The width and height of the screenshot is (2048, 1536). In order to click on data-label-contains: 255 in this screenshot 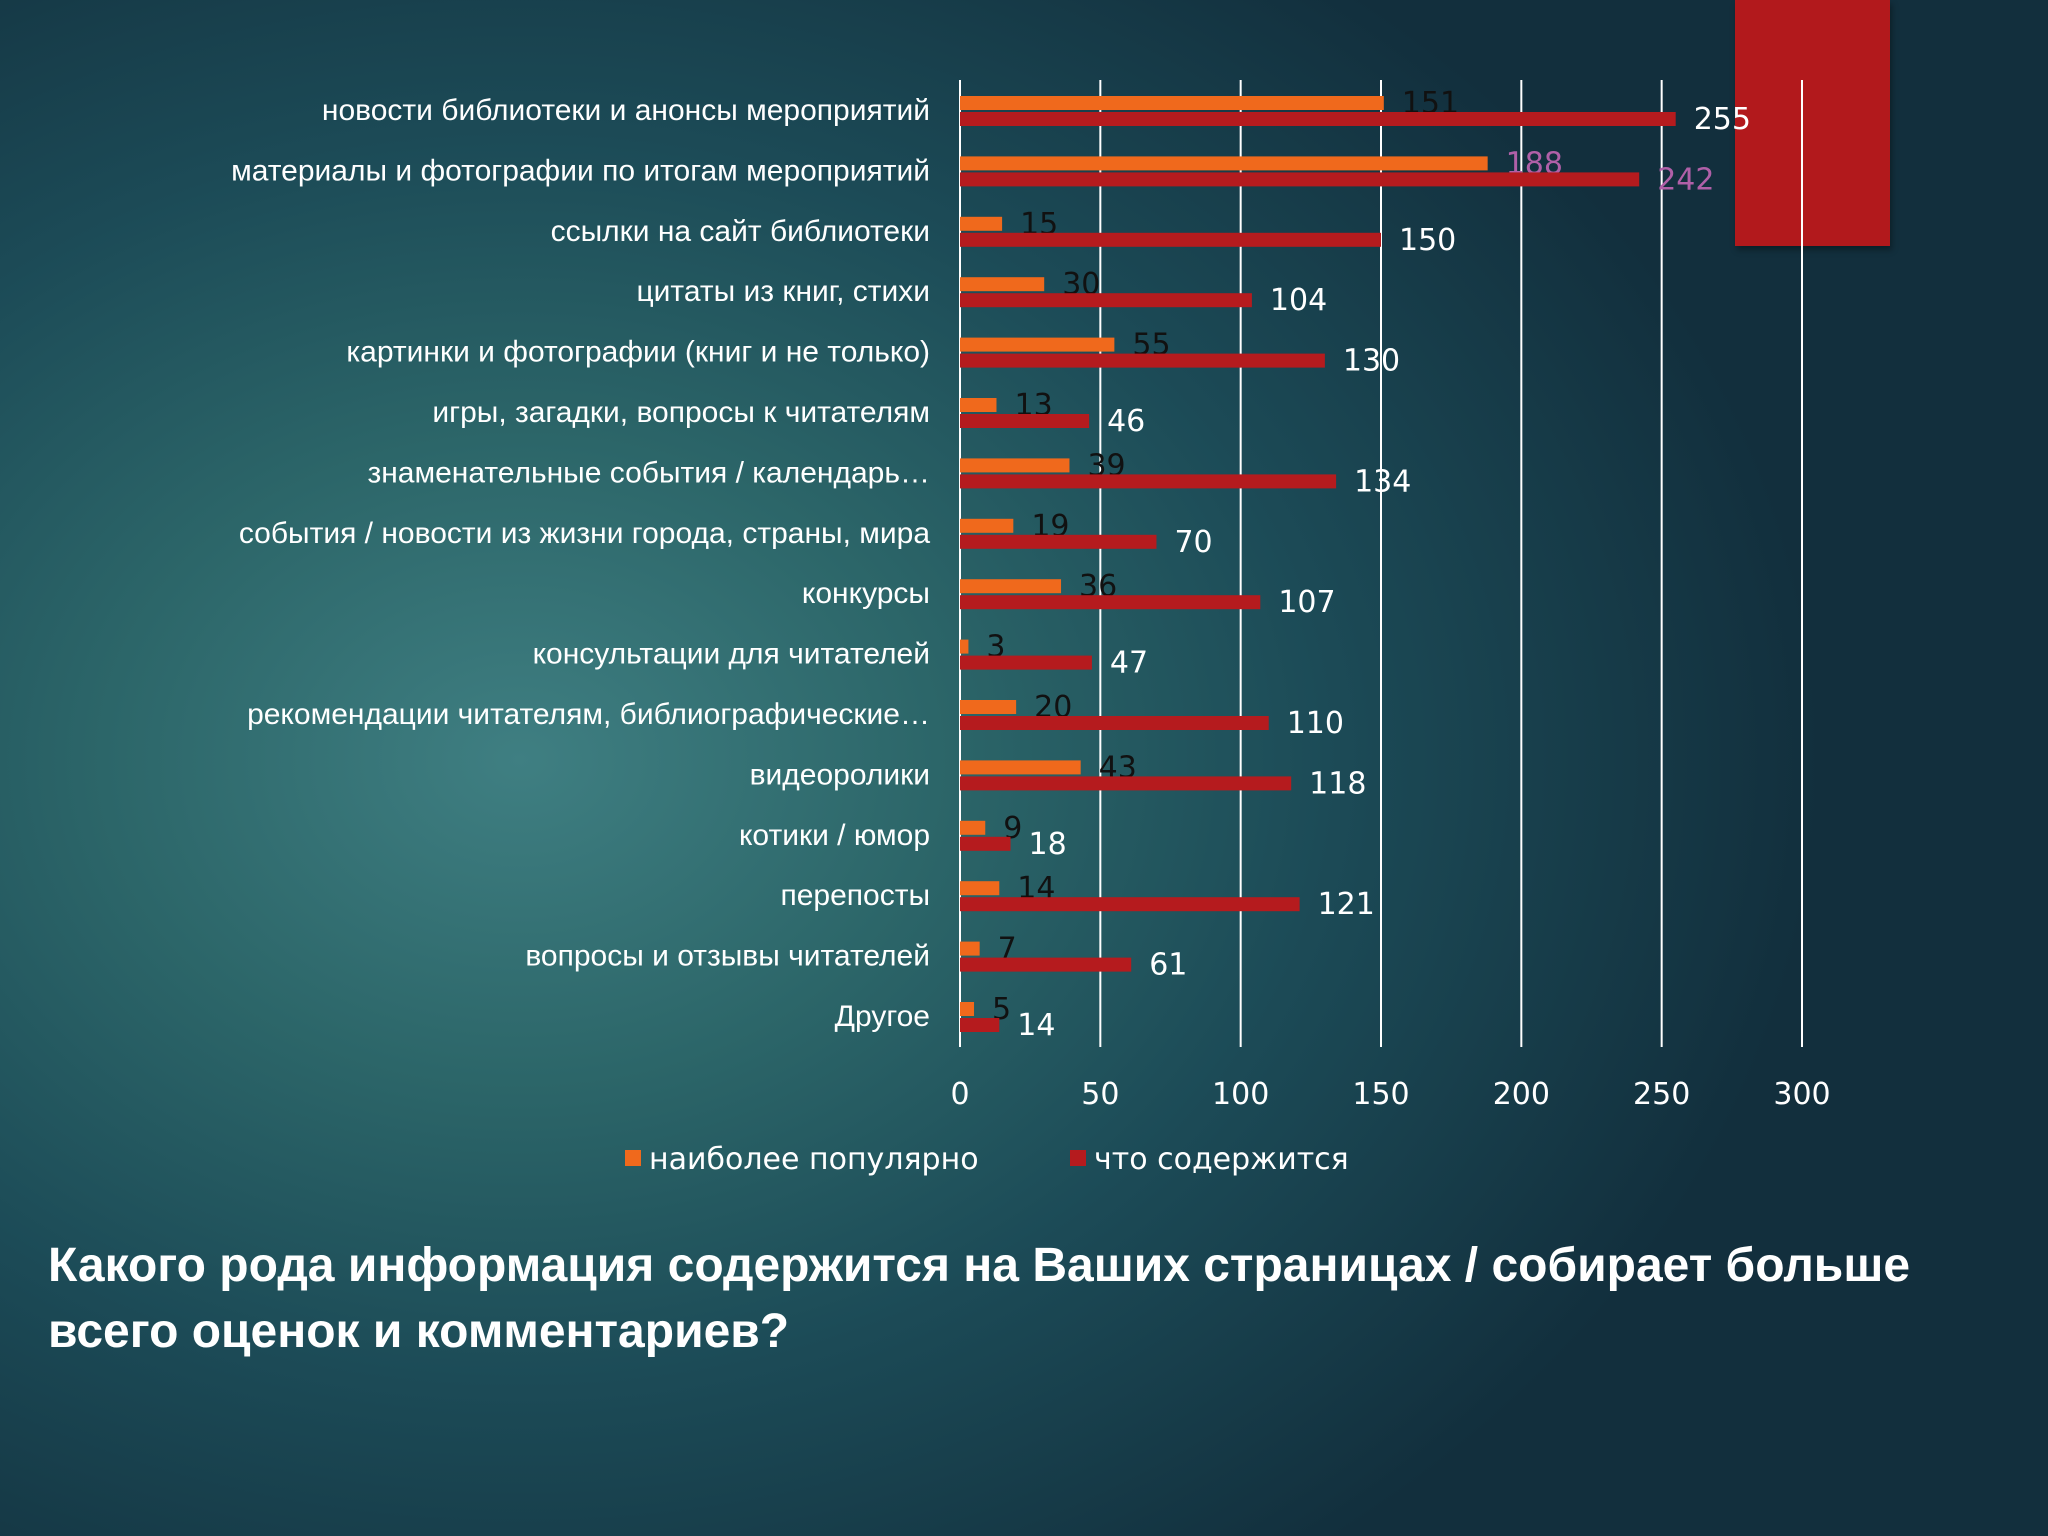, I will do `click(1722, 119)`.